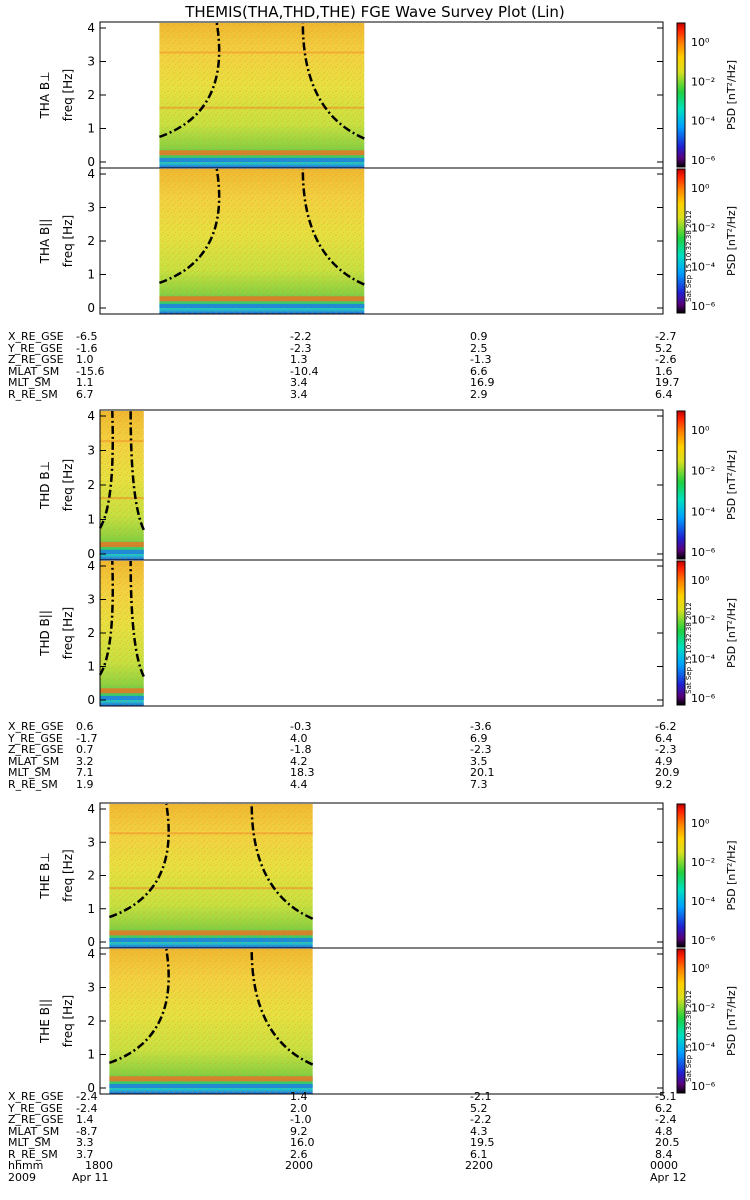  What do you see at coordinates (45, 242) in the screenshot?
I see `panel-label: THA B||` at bounding box center [45, 242].